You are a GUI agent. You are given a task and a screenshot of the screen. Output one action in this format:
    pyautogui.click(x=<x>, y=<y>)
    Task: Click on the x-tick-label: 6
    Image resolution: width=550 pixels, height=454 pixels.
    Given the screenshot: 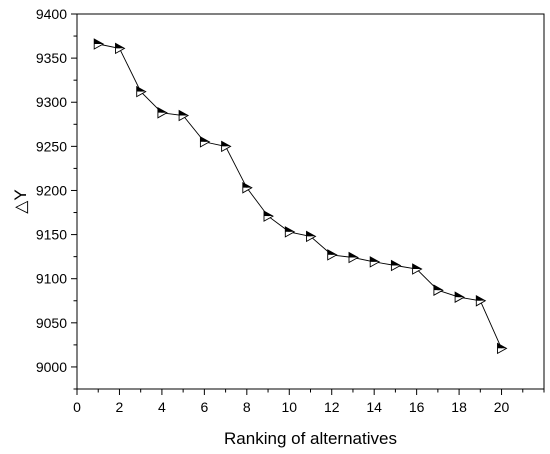 What is the action you would take?
    pyautogui.click(x=204, y=407)
    